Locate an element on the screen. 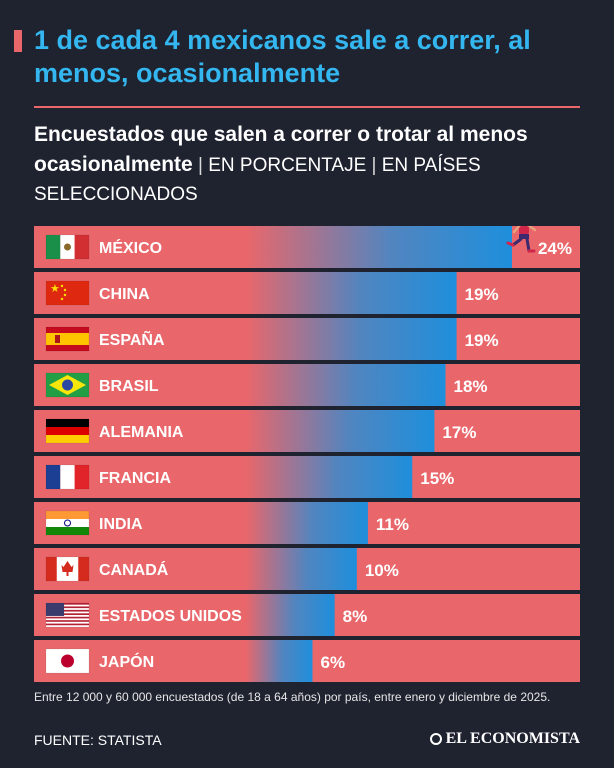  germany-flag-icon is located at coordinates (67, 431).